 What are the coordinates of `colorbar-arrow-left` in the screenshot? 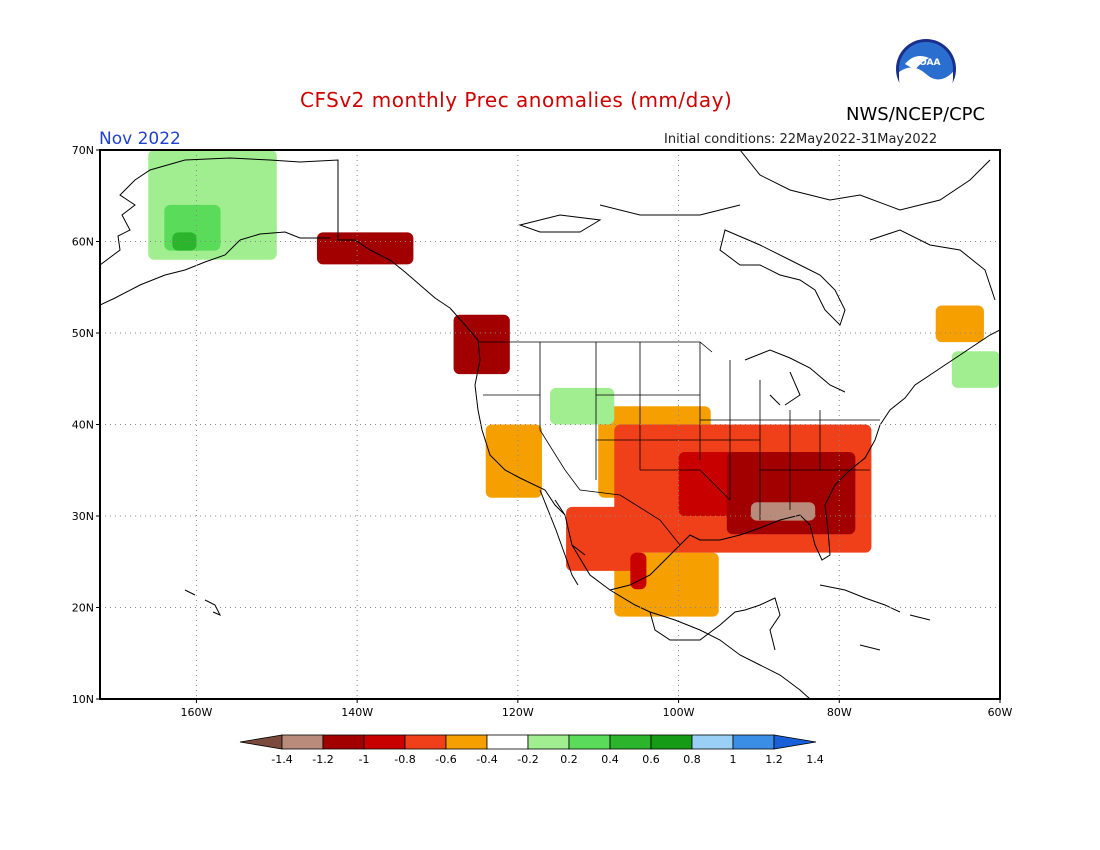 It's located at (261, 742).